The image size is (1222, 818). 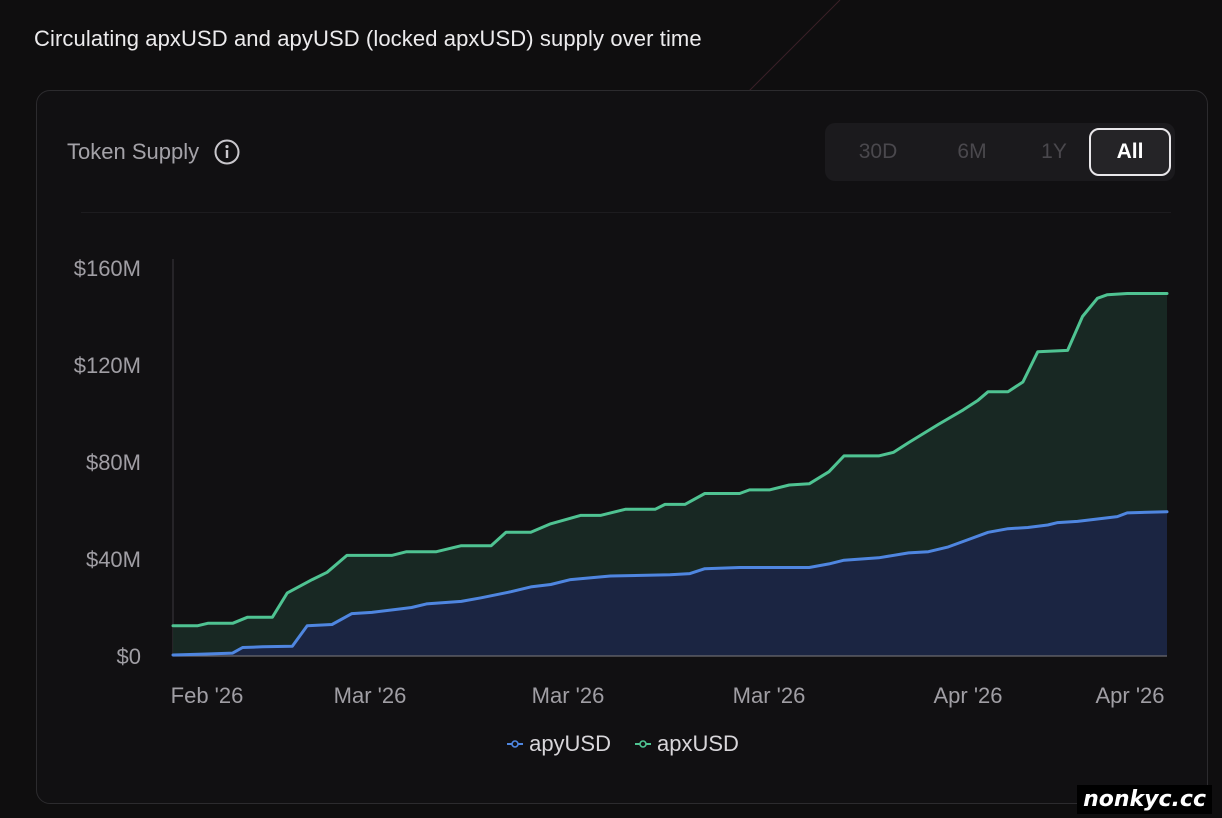 What do you see at coordinates (1054, 151) in the screenshot?
I see `range-option-1y: 1Y` at bounding box center [1054, 151].